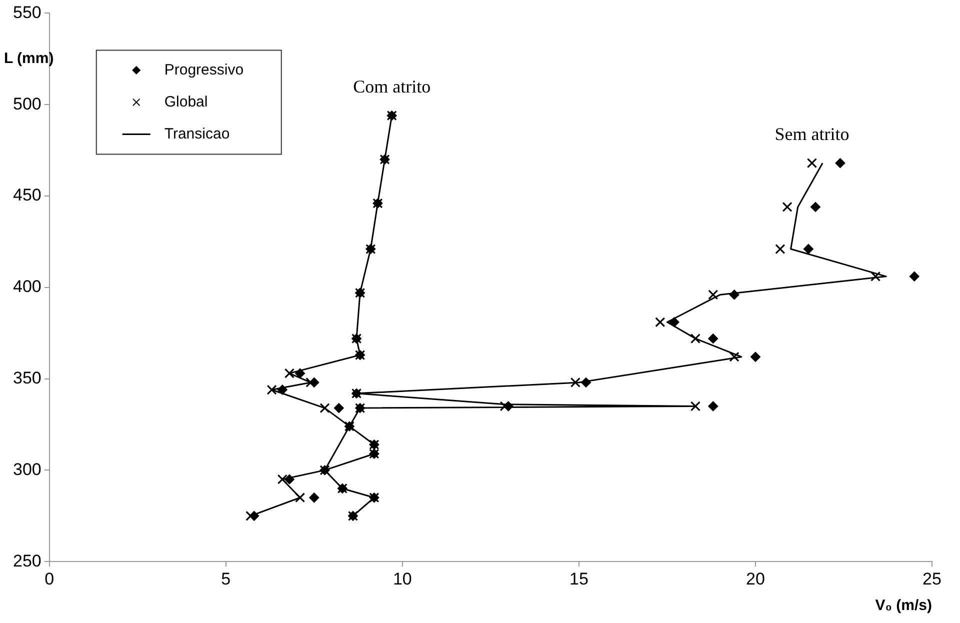 This screenshot has height=623, width=960. Describe the element at coordinates (27, 286) in the screenshot. I see `y-tick-label: 400` at that location.